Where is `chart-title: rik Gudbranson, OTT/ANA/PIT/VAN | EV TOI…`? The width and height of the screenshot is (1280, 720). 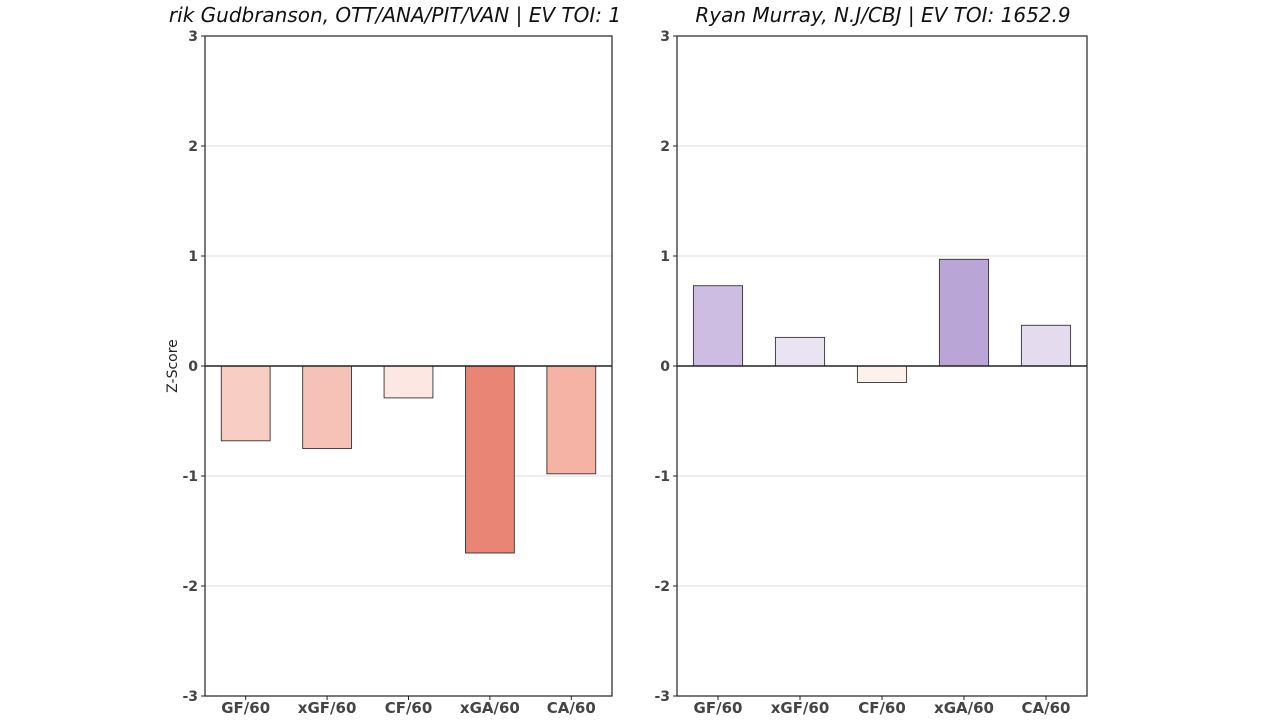
chart-title: rik Gudbranson, OTT/ANA/PIT/VAN | EV TOI… is located at coordinates (395, 15).